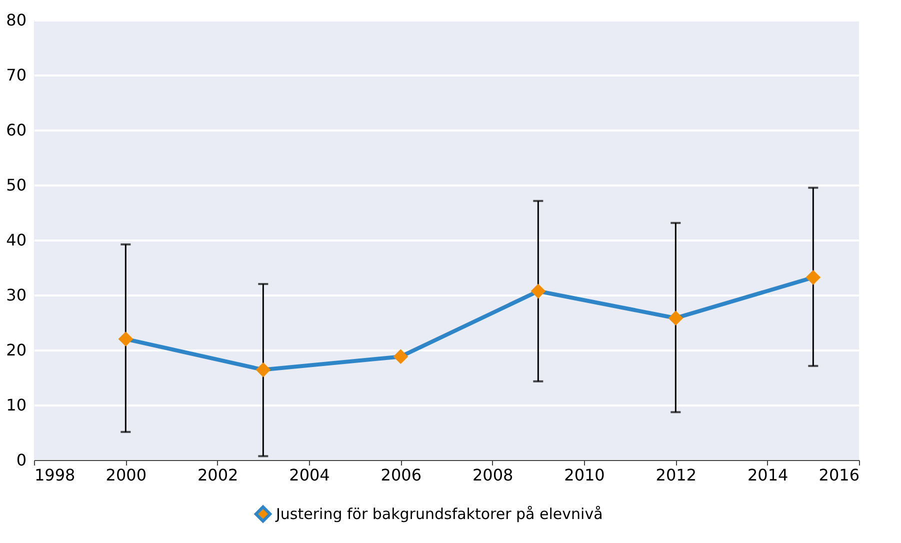 The width and height of the screenshot is (901, 543). I want to click on legend-label: Justering för bakgrundsfaktorer på elevnivå, so click(439, 514).